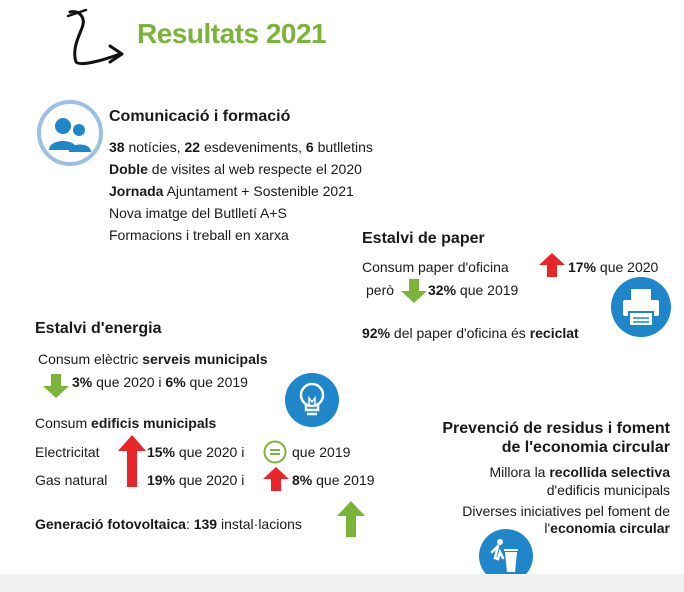  What do you see at coordinates (321, 452) in the screenshot?
I see `energy-line-4-suffix: que 2019` at bounding box center [321, 452].